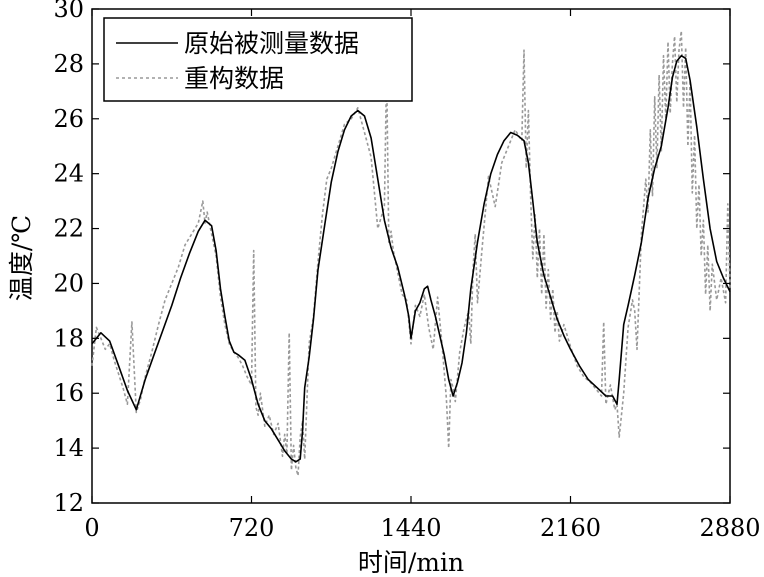  What do you see at coordinates (252, 528) in the screenshot?
I see `x-tick-label: 720` at bounding box center [252, 528].